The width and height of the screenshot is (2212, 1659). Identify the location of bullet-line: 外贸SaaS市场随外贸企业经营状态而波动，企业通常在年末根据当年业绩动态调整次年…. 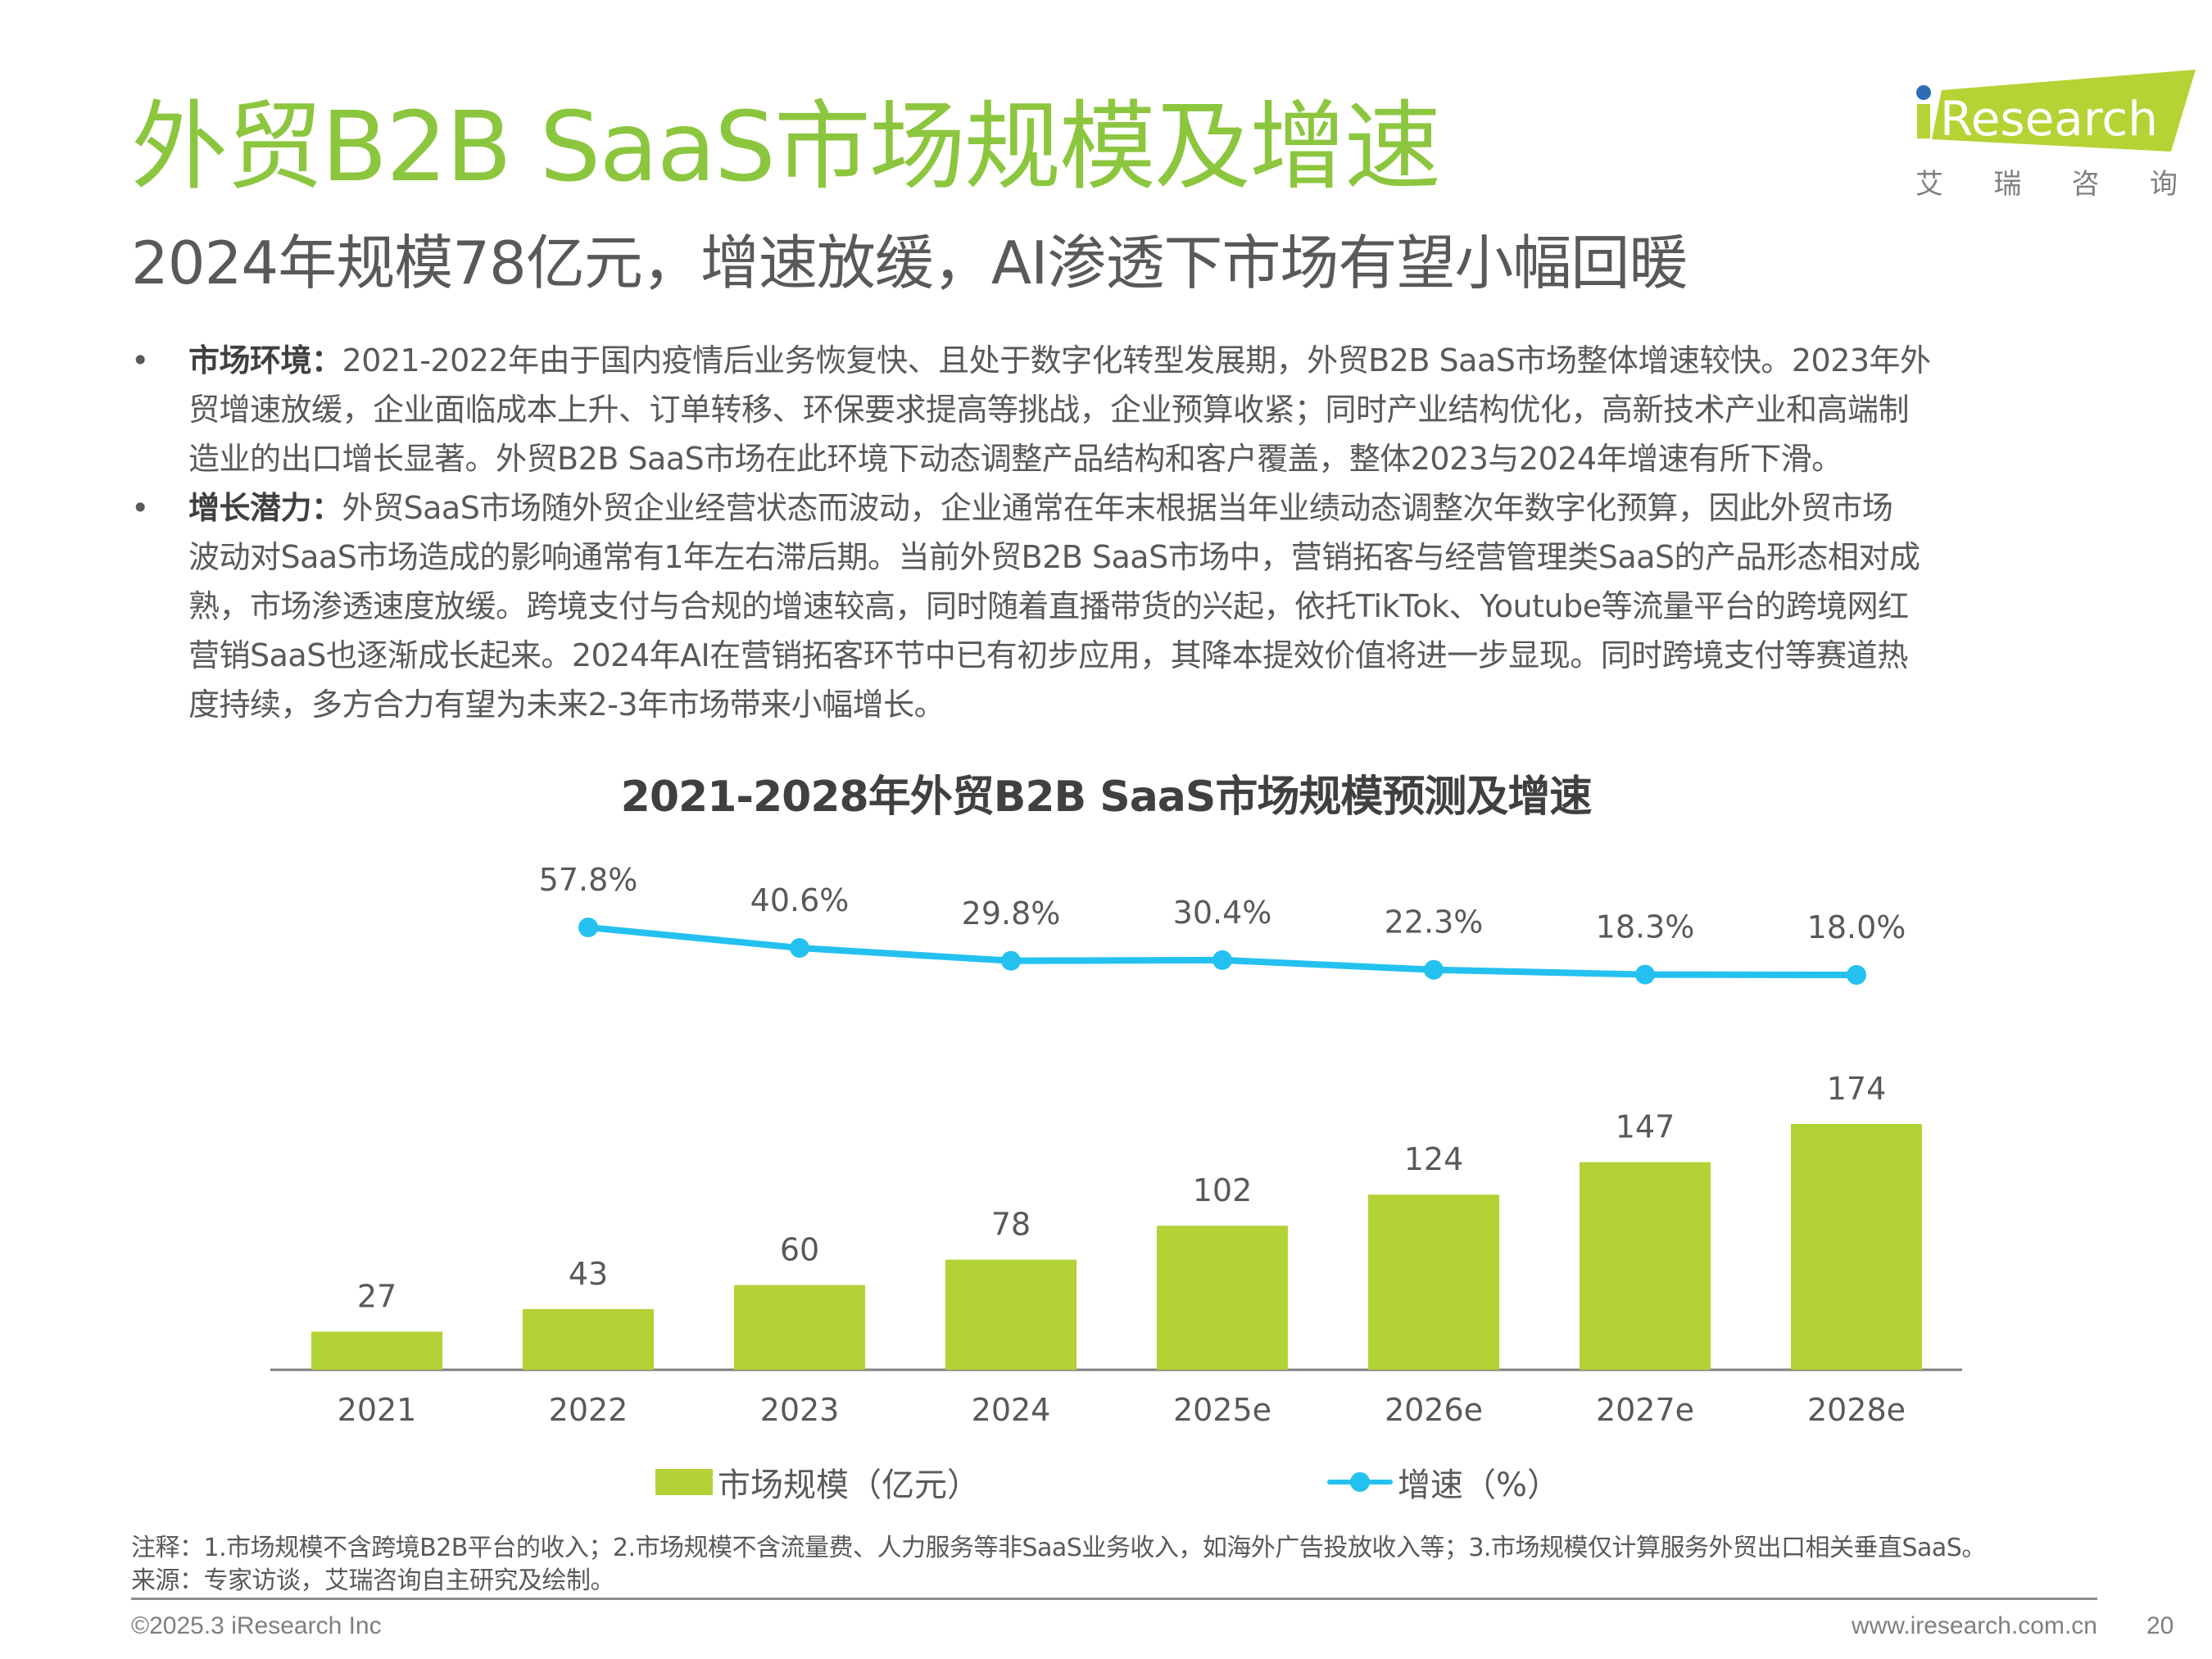
(1117, 508).